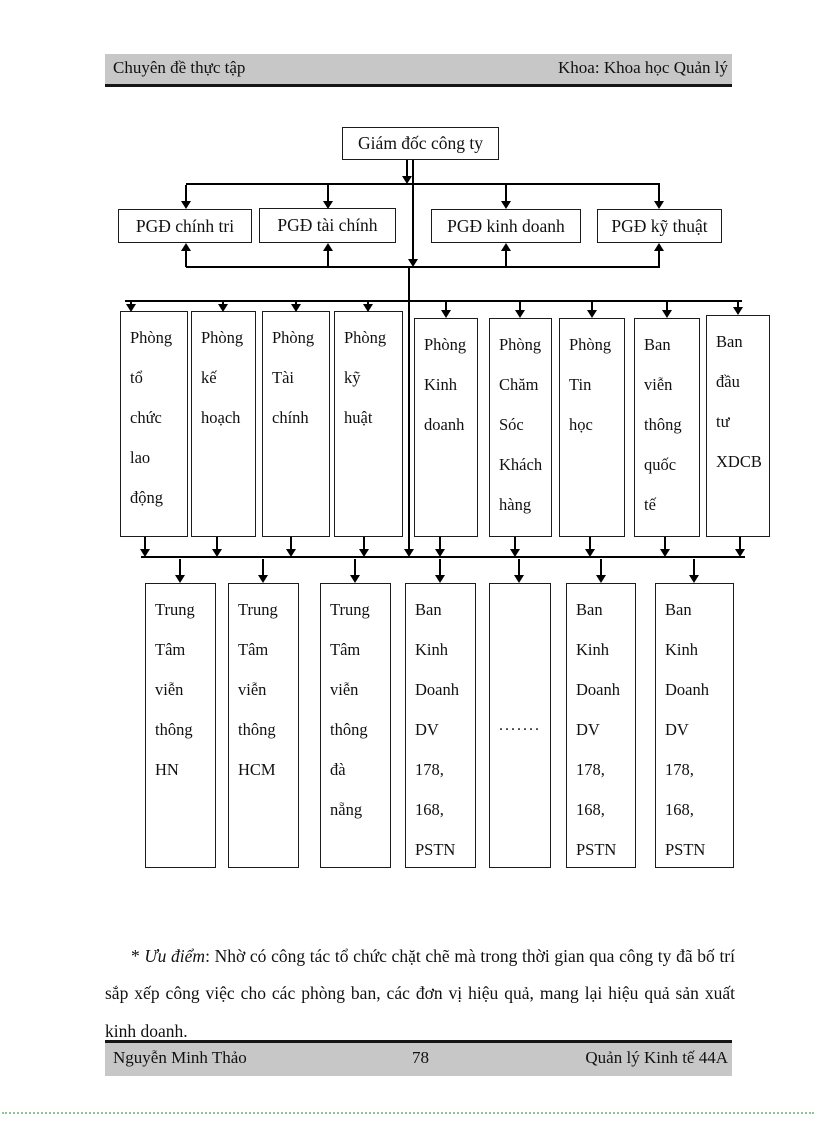  What do you see at coordinates (738, 426) in the screenshot?
I see `dept-box-investment: Ban đầu tư XDCB` at bounding box center [738, 426].